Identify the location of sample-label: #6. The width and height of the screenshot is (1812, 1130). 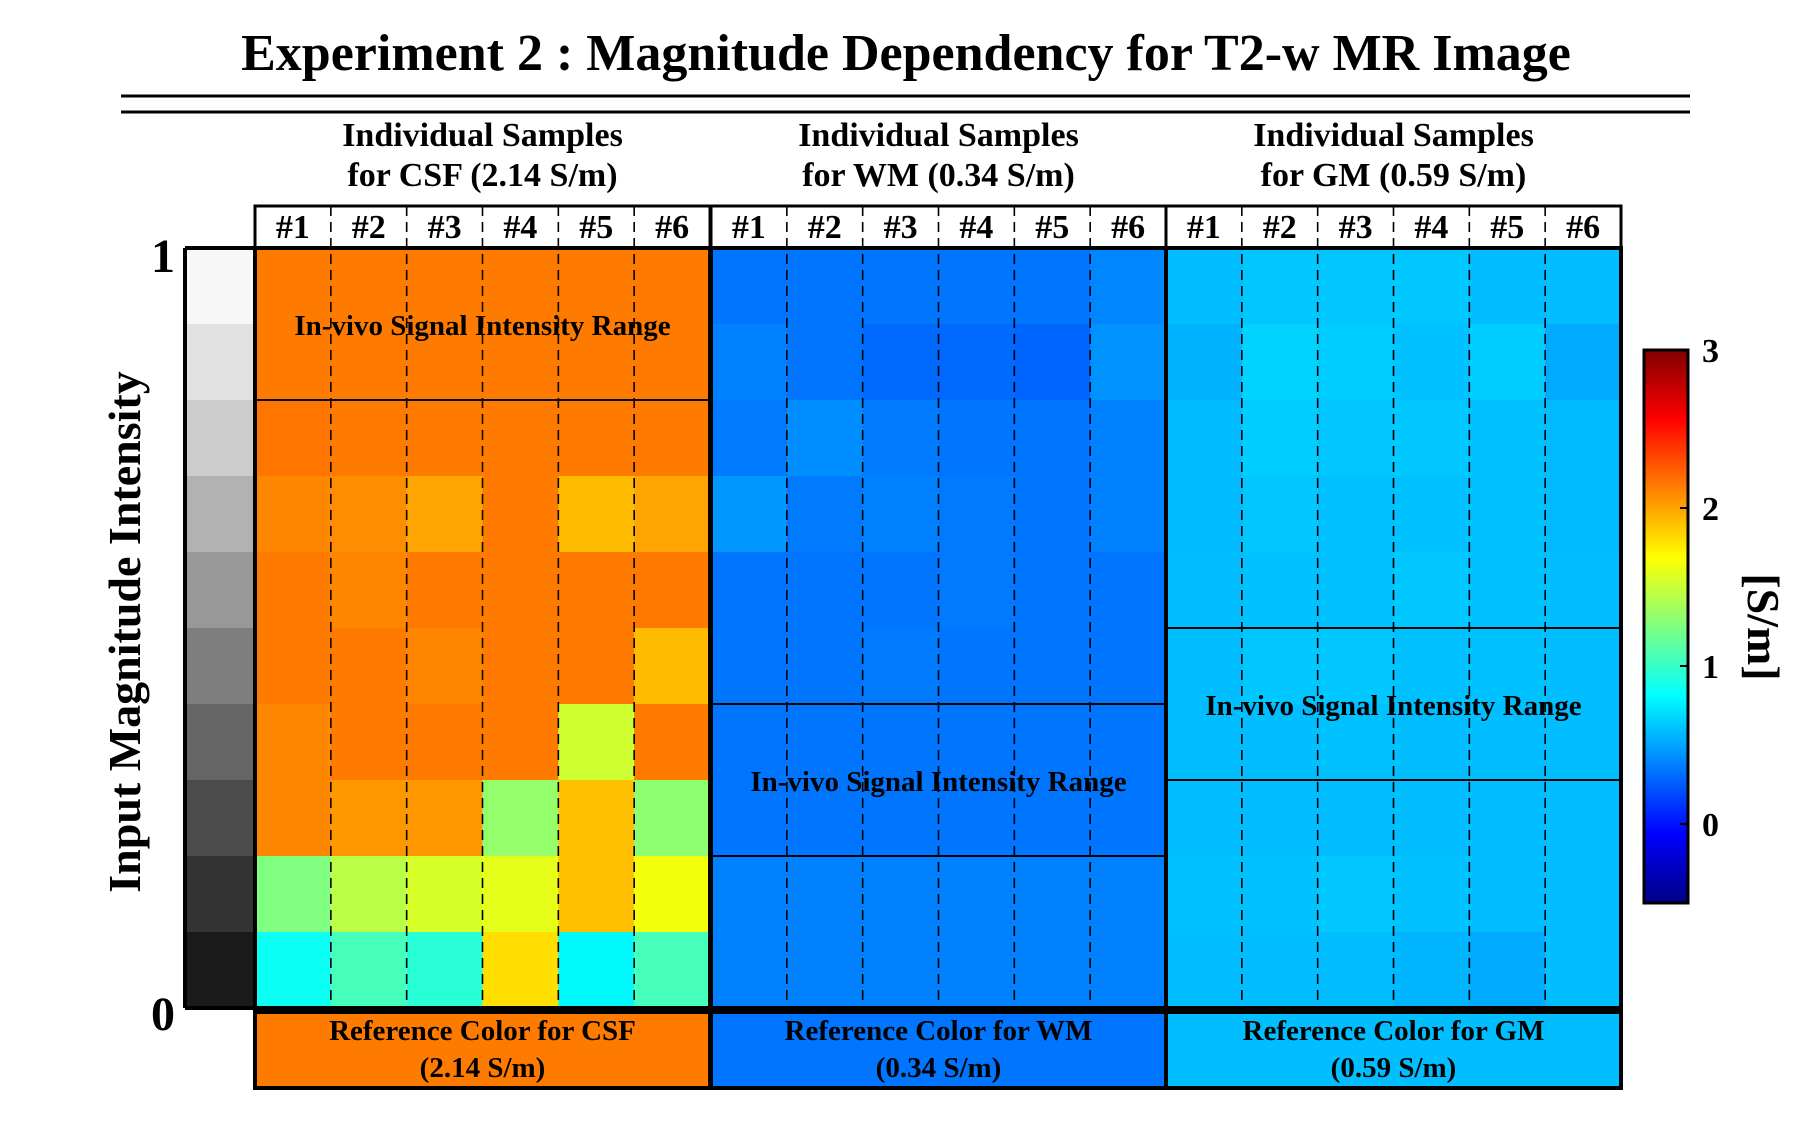
(1583, 227).